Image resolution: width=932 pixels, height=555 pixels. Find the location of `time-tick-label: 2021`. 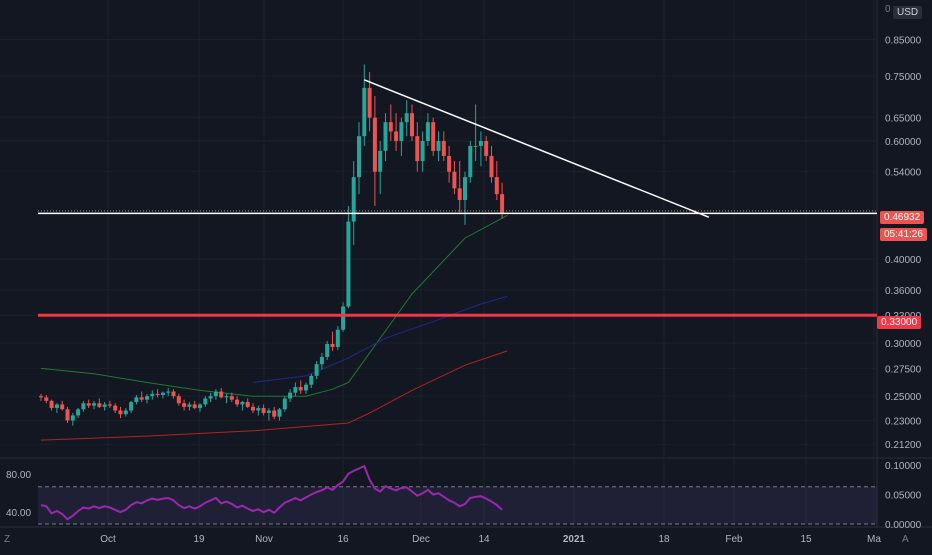

time-tick-label: 2021 is located at coordinates (574, 539).